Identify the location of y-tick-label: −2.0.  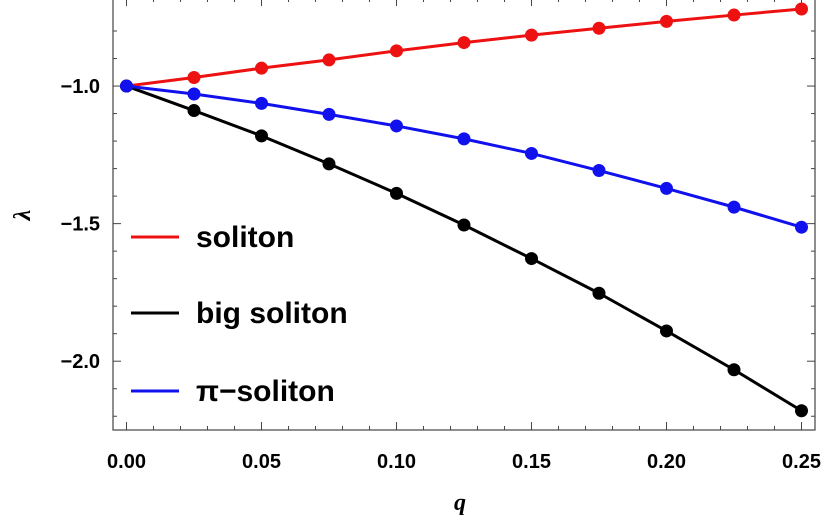
(80, 362).